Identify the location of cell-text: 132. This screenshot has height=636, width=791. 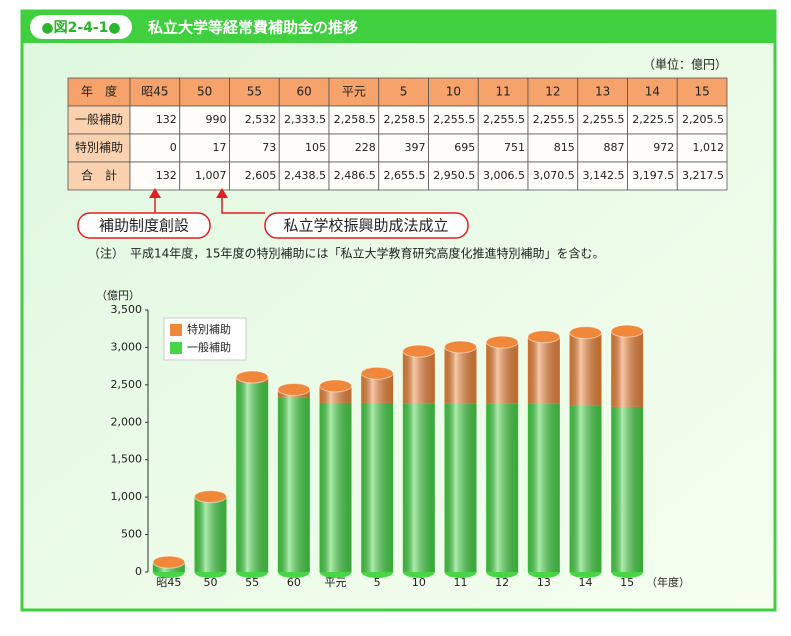
(166, 175).